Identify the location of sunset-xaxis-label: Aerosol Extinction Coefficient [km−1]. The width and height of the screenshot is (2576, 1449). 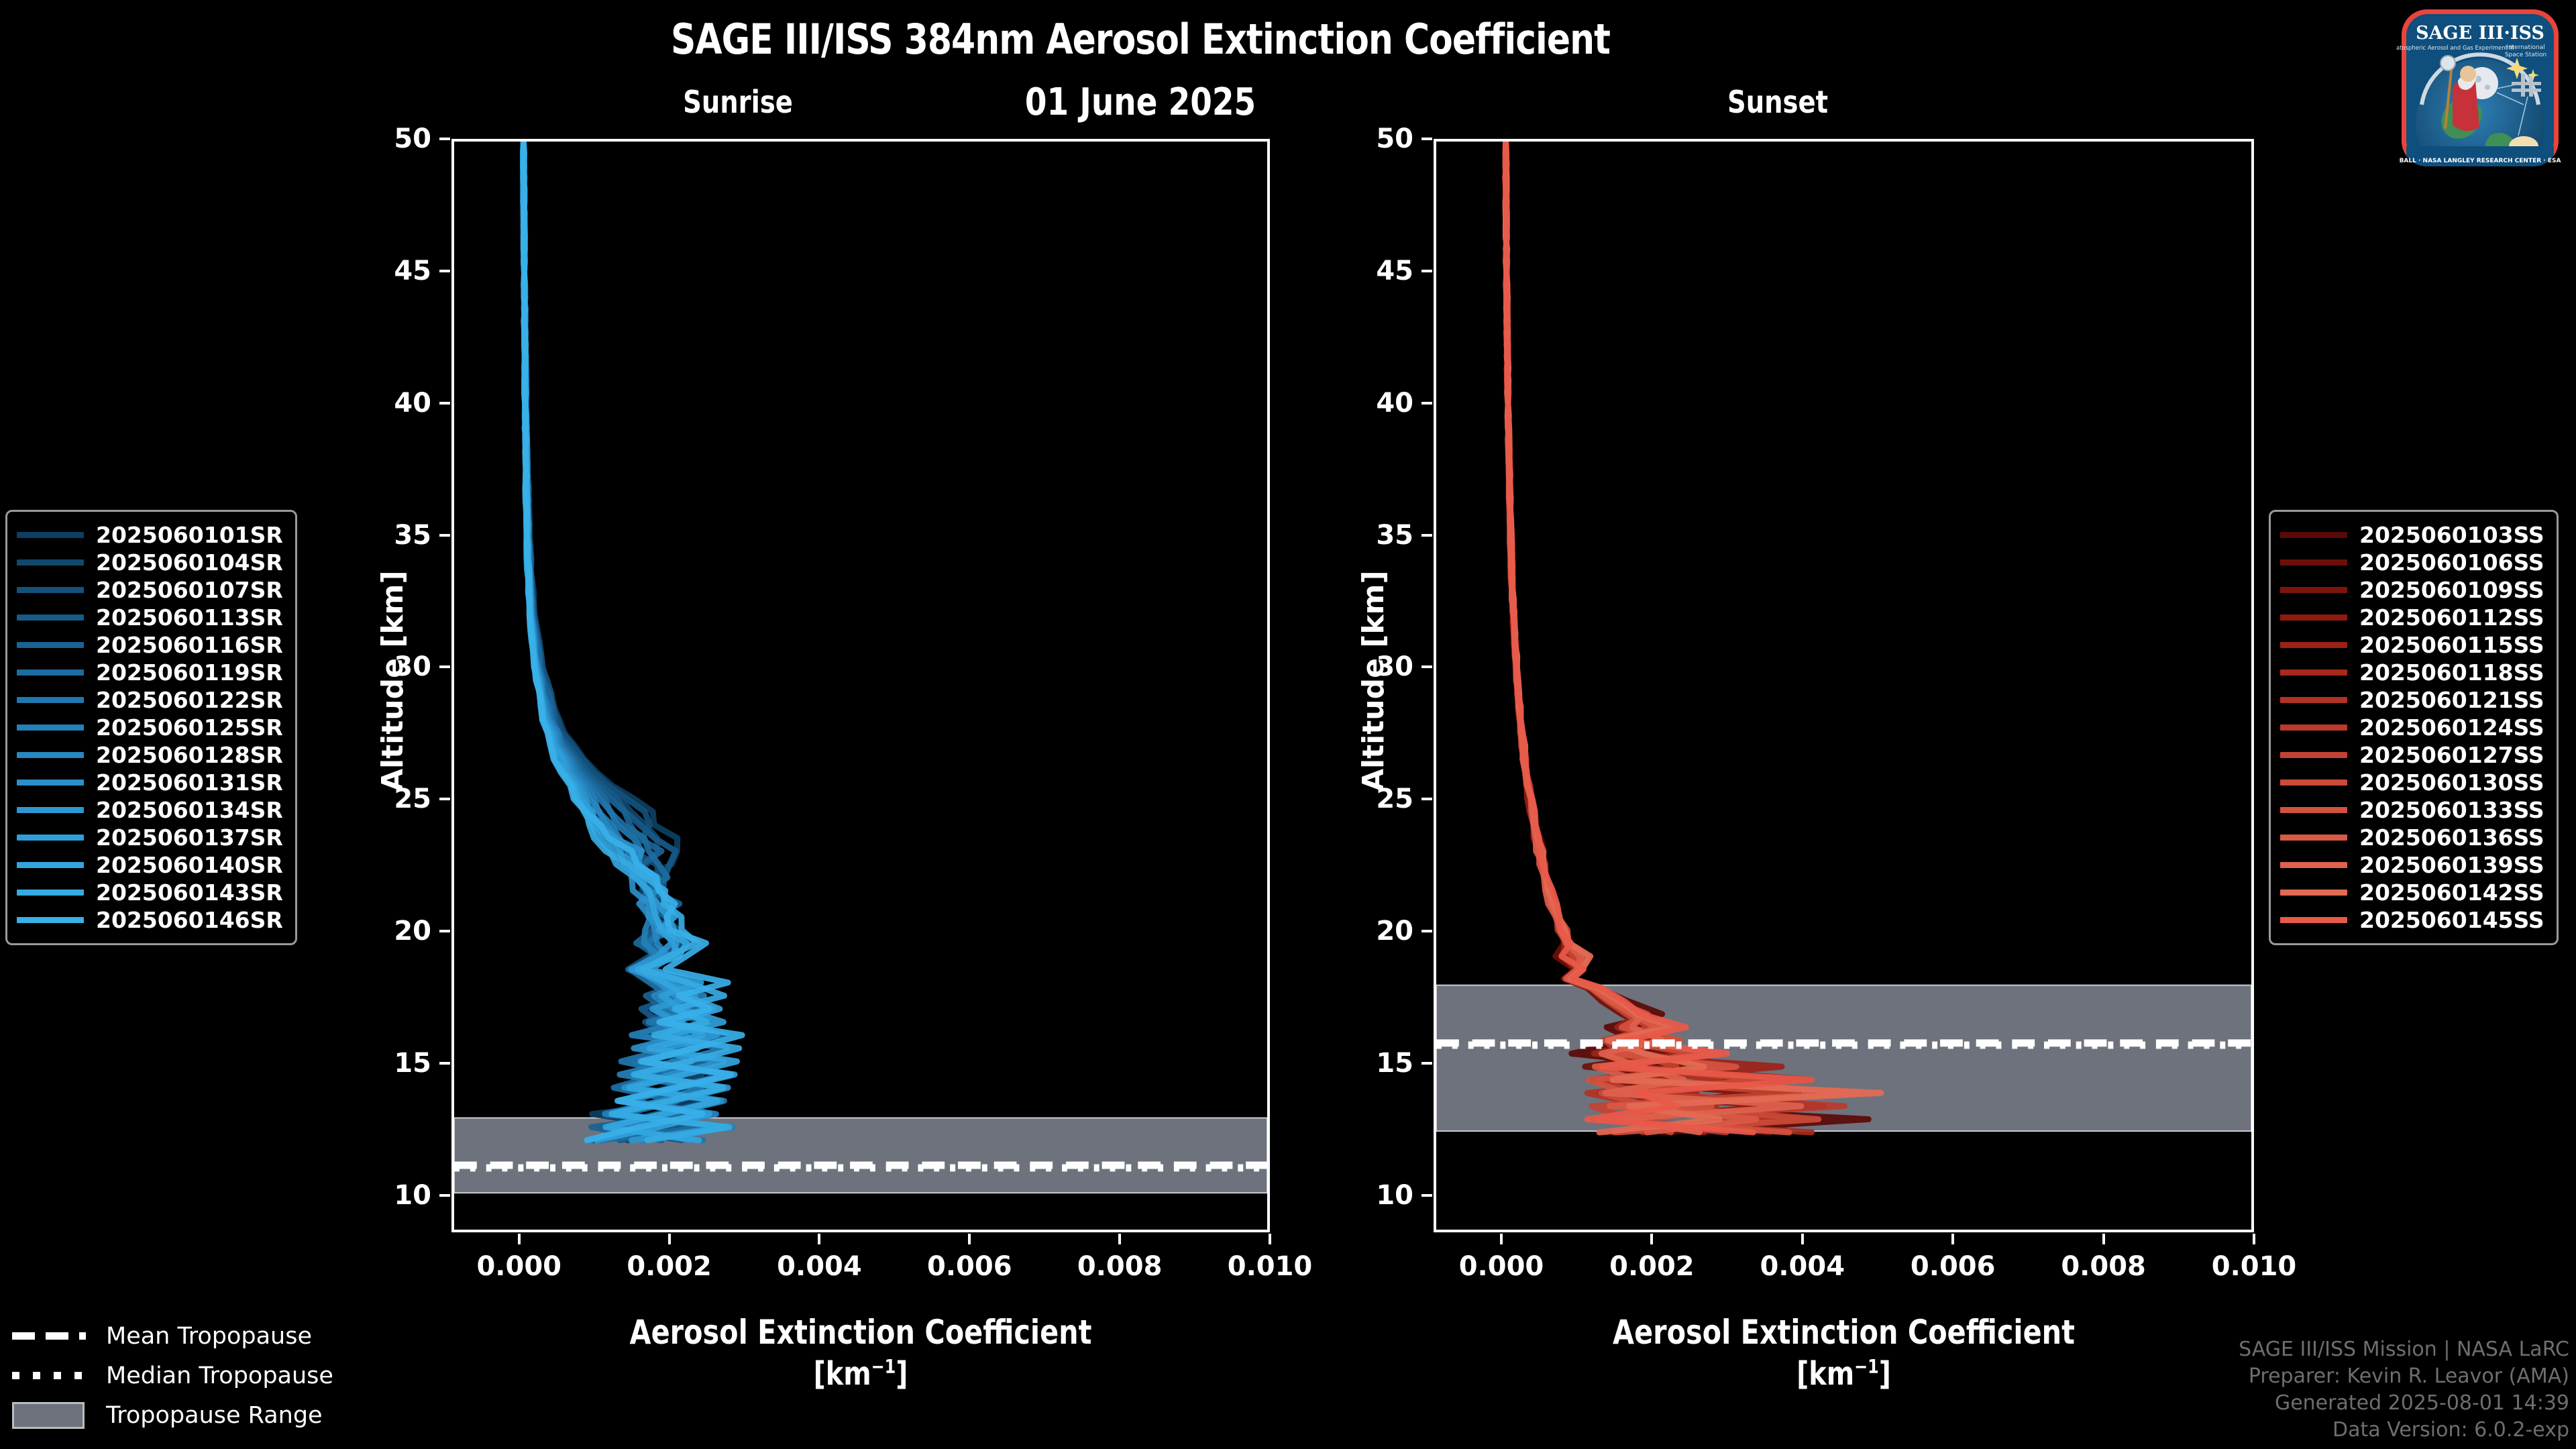
(1843, 1352).